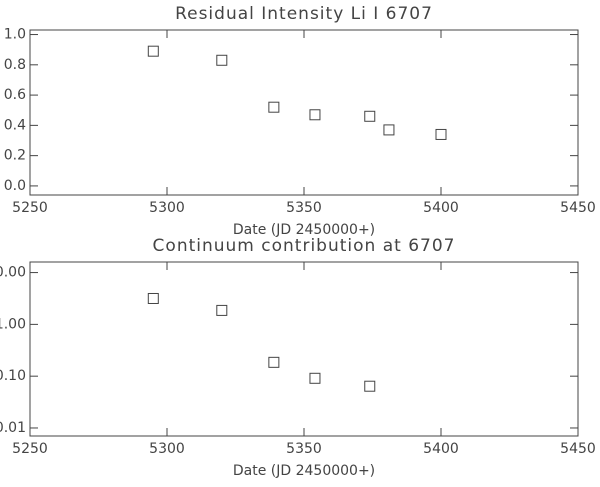 The width and height of the screenshot is (600, 487). What do you see at coordinates (13, 273) in the screenshot?
I see `y-tick-label: 10.00` at bounding box center [13, 273].